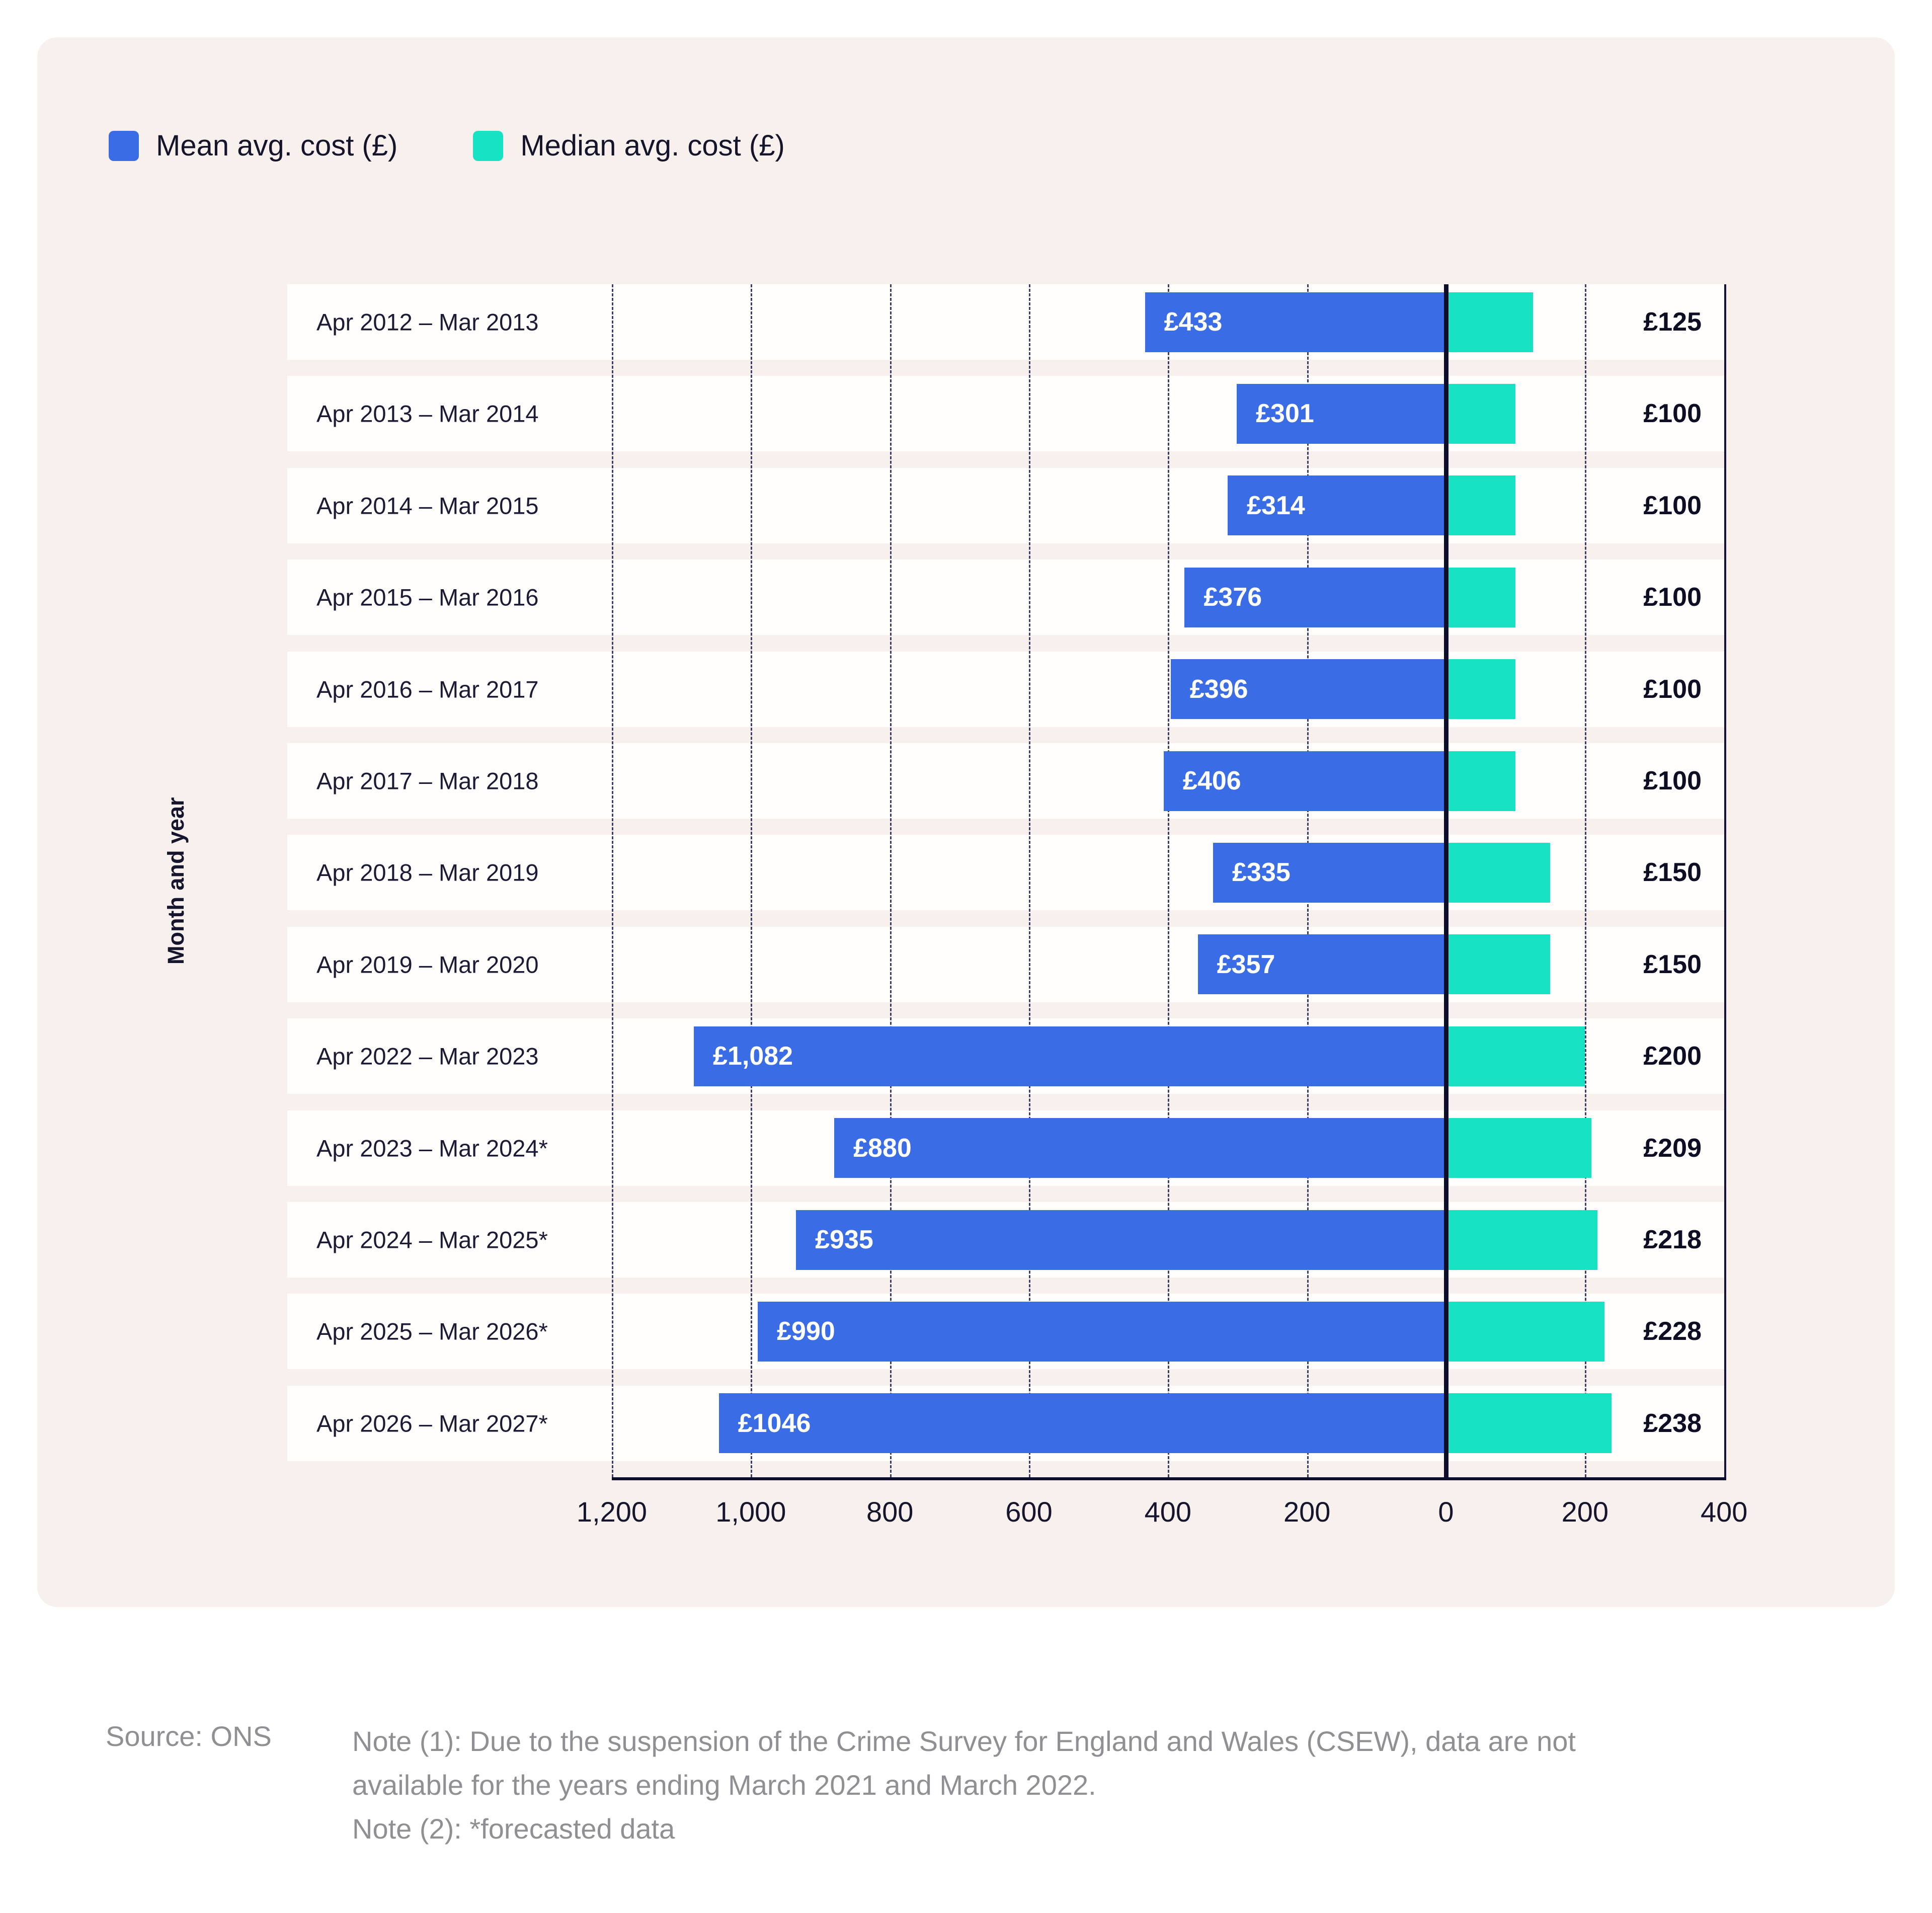 Image resolution: width=1932 pixels, height=1913 pixels. What do you see at coordinates (653, 146) in the screenshot?
I see `legend-label-median: Median avg. cost (£)` at bounding box center [653, 146].